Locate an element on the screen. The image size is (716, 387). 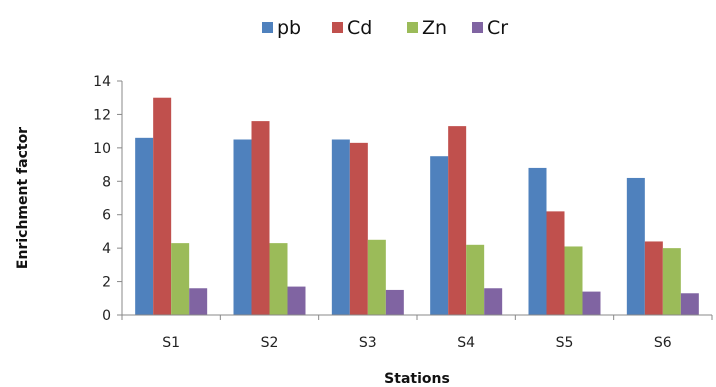
bar-Cd-S2 is located at coordinates (260, 218).